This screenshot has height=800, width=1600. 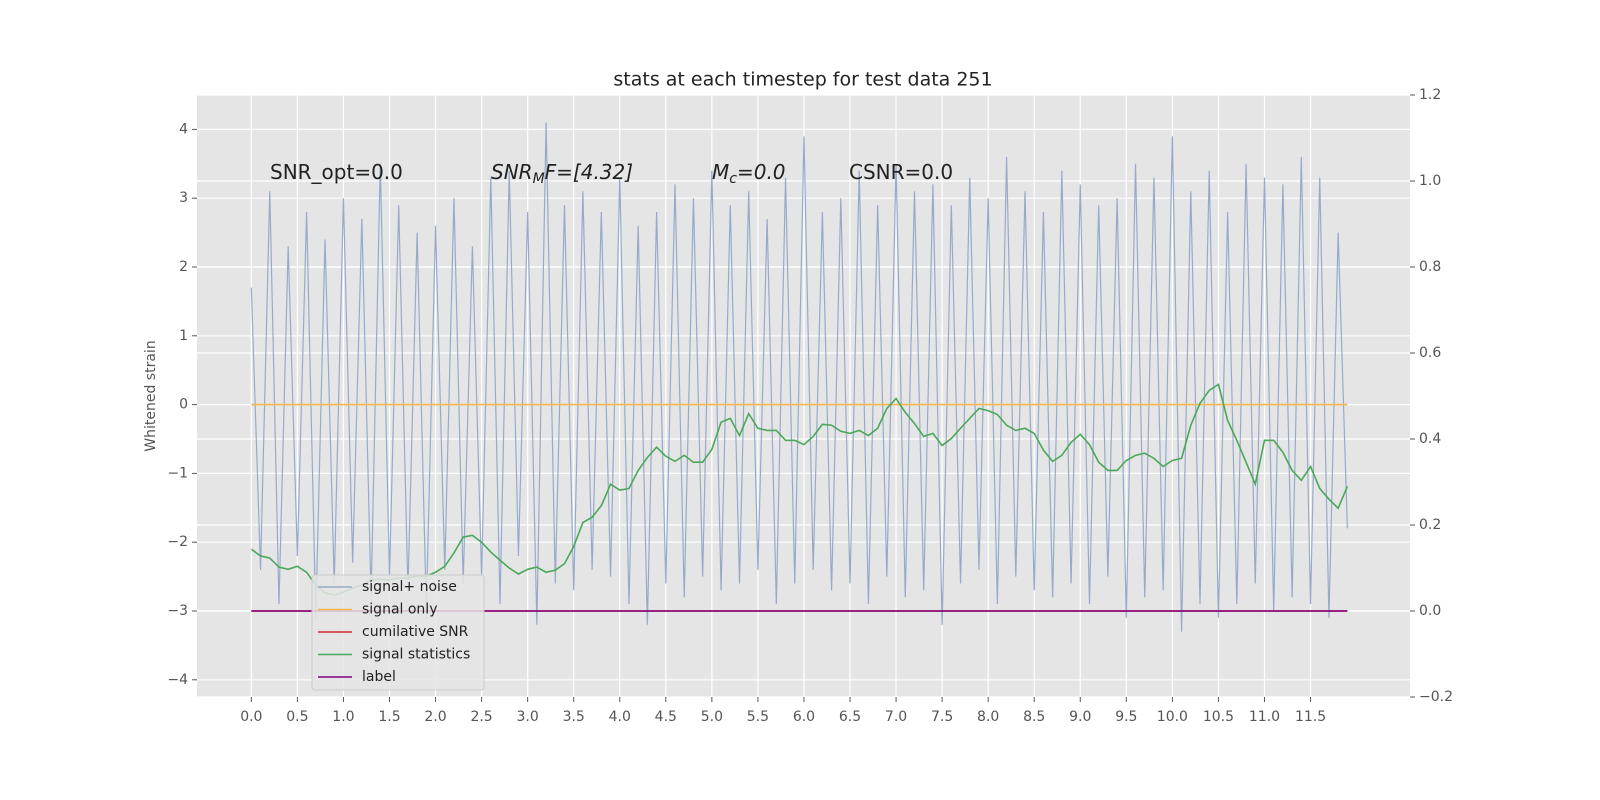 I want to click on annotation-text: SNR_opt=0.0, so click(x=336, y=172).